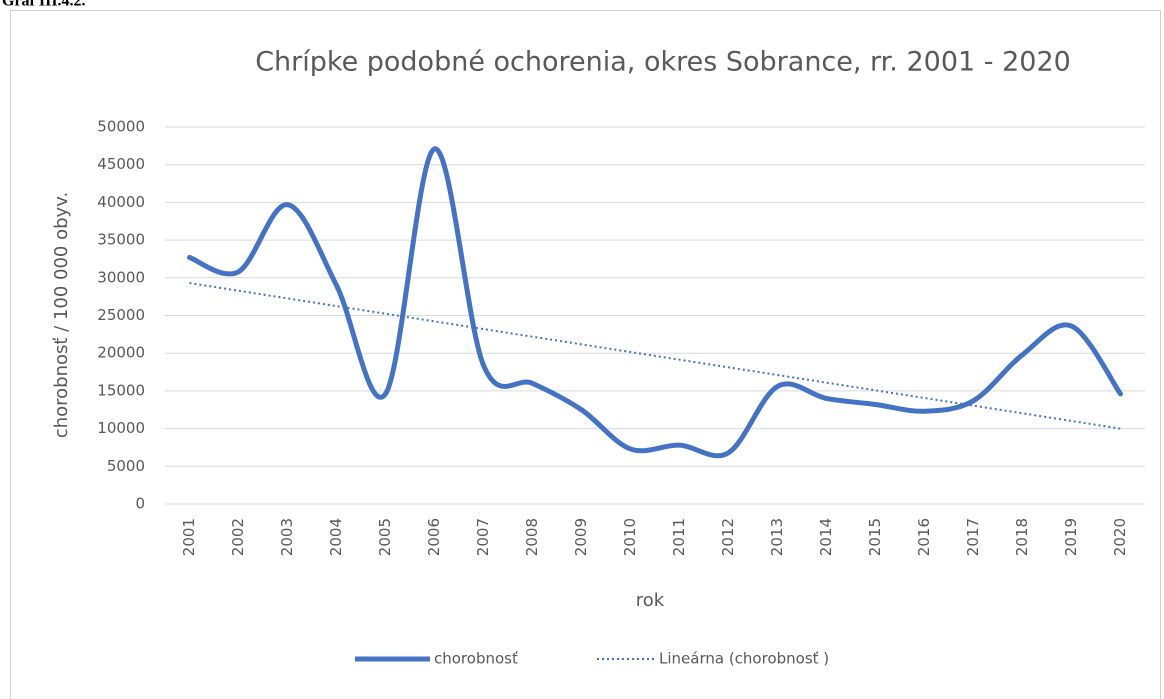  Describe the element at coordinates (875, 537) in the screenshot. I see `x-tick-label: 2015` at that location.